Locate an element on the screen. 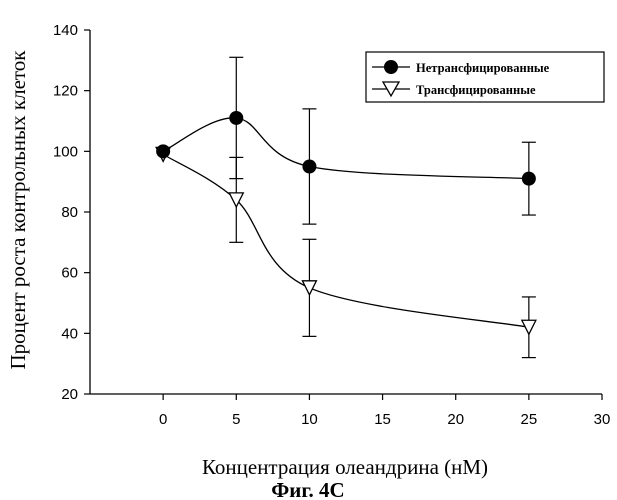  y-tick-label: 120 is located at coordinates (65, 91).